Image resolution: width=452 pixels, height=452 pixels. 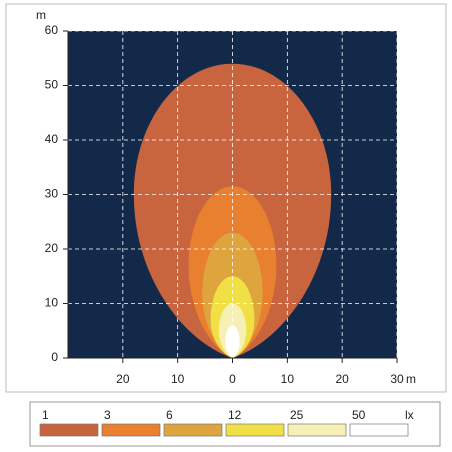 What do you see at coordinates (41, 15) in the screenshot?
I see `y-axis-label: m` at bounding box center [41, 15].